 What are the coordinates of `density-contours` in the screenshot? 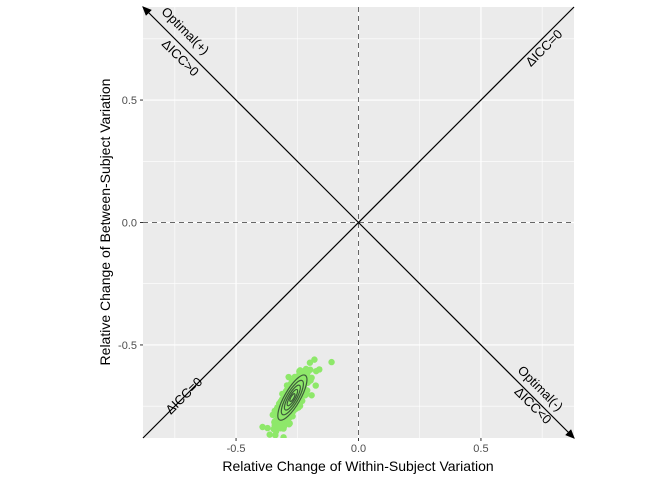 It's located at (292, 397).